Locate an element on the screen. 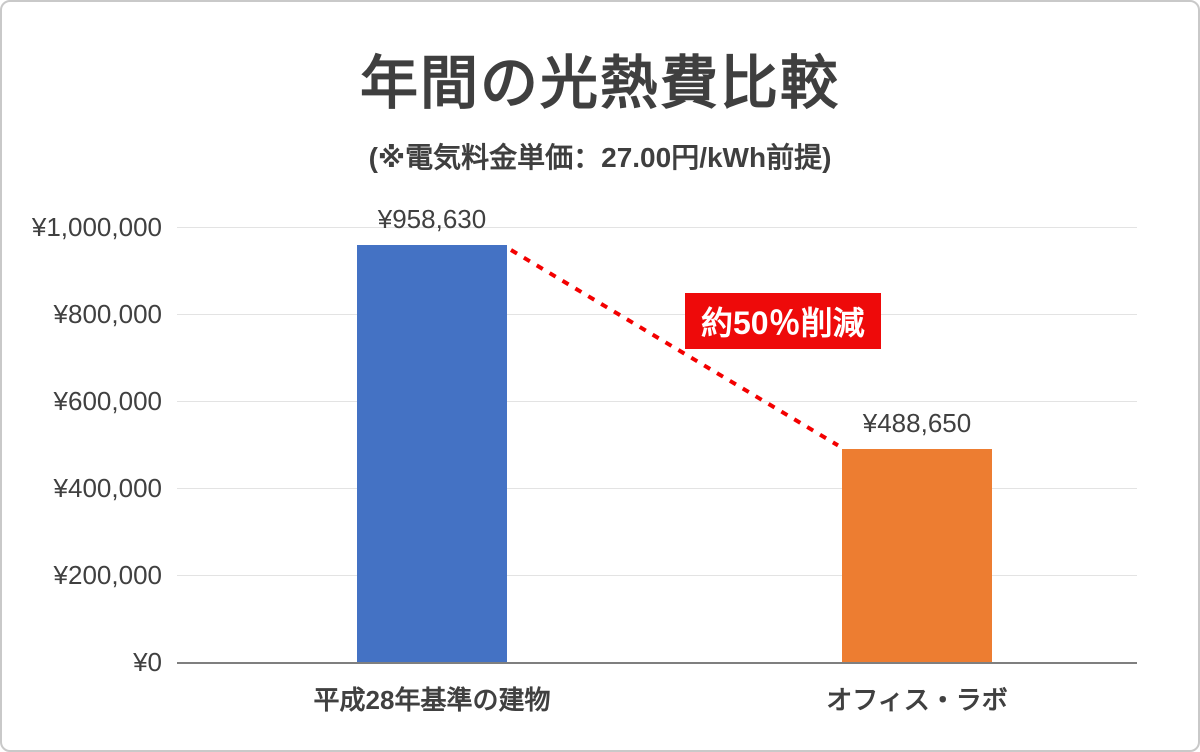  x-axis: 平成28年基準の建物 オフィス・ラボ is located at coordinates (657, 700).